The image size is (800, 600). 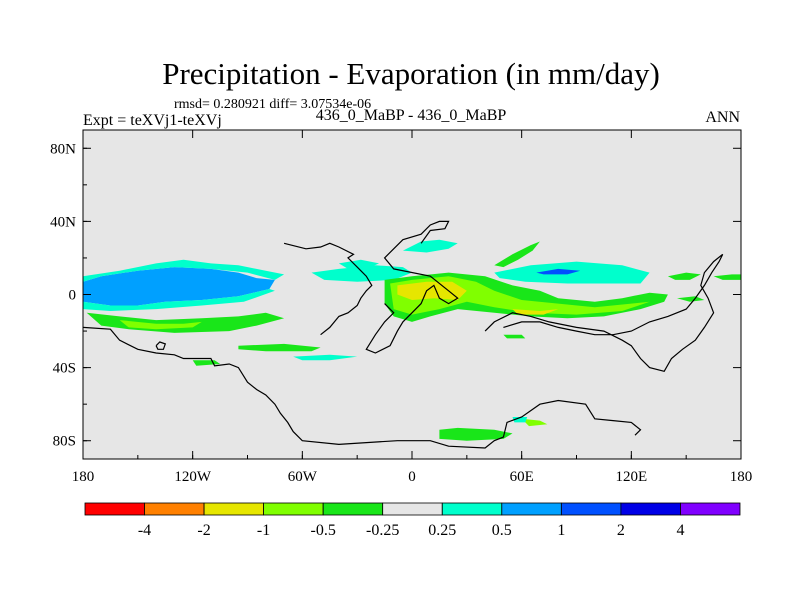 I want to click on colorbar-label: -4, so click(x=144, y=530).